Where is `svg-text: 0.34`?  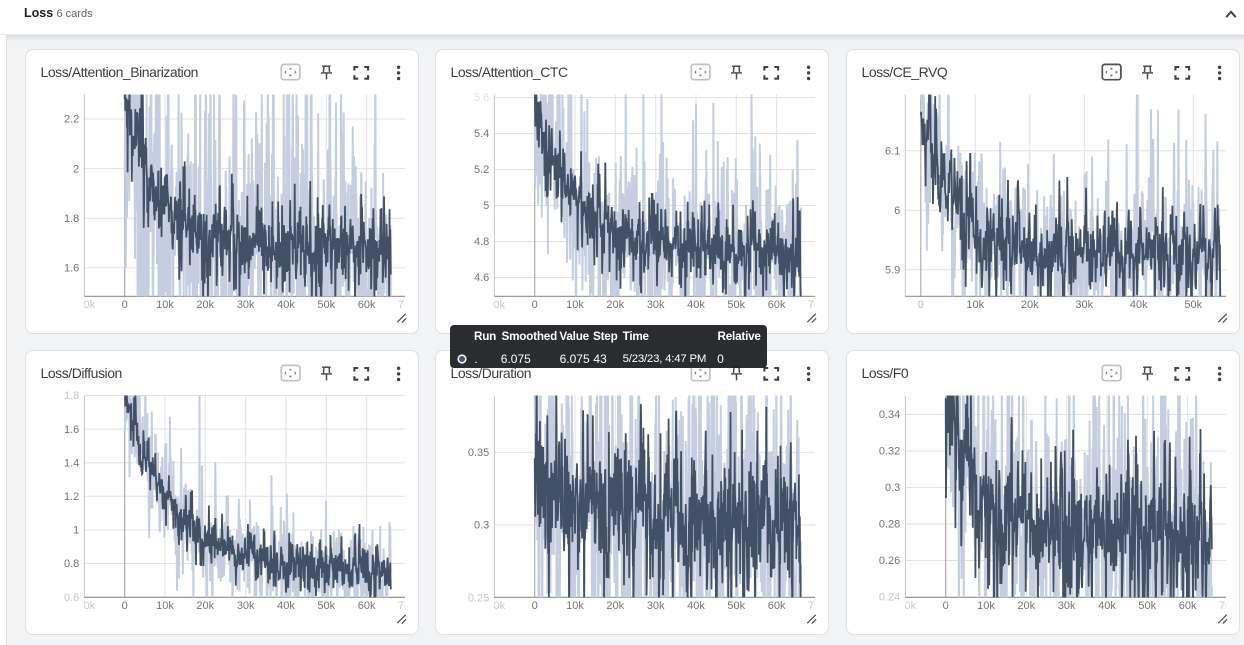
svg-text: 0.34 is located at coordinates (889, 415).